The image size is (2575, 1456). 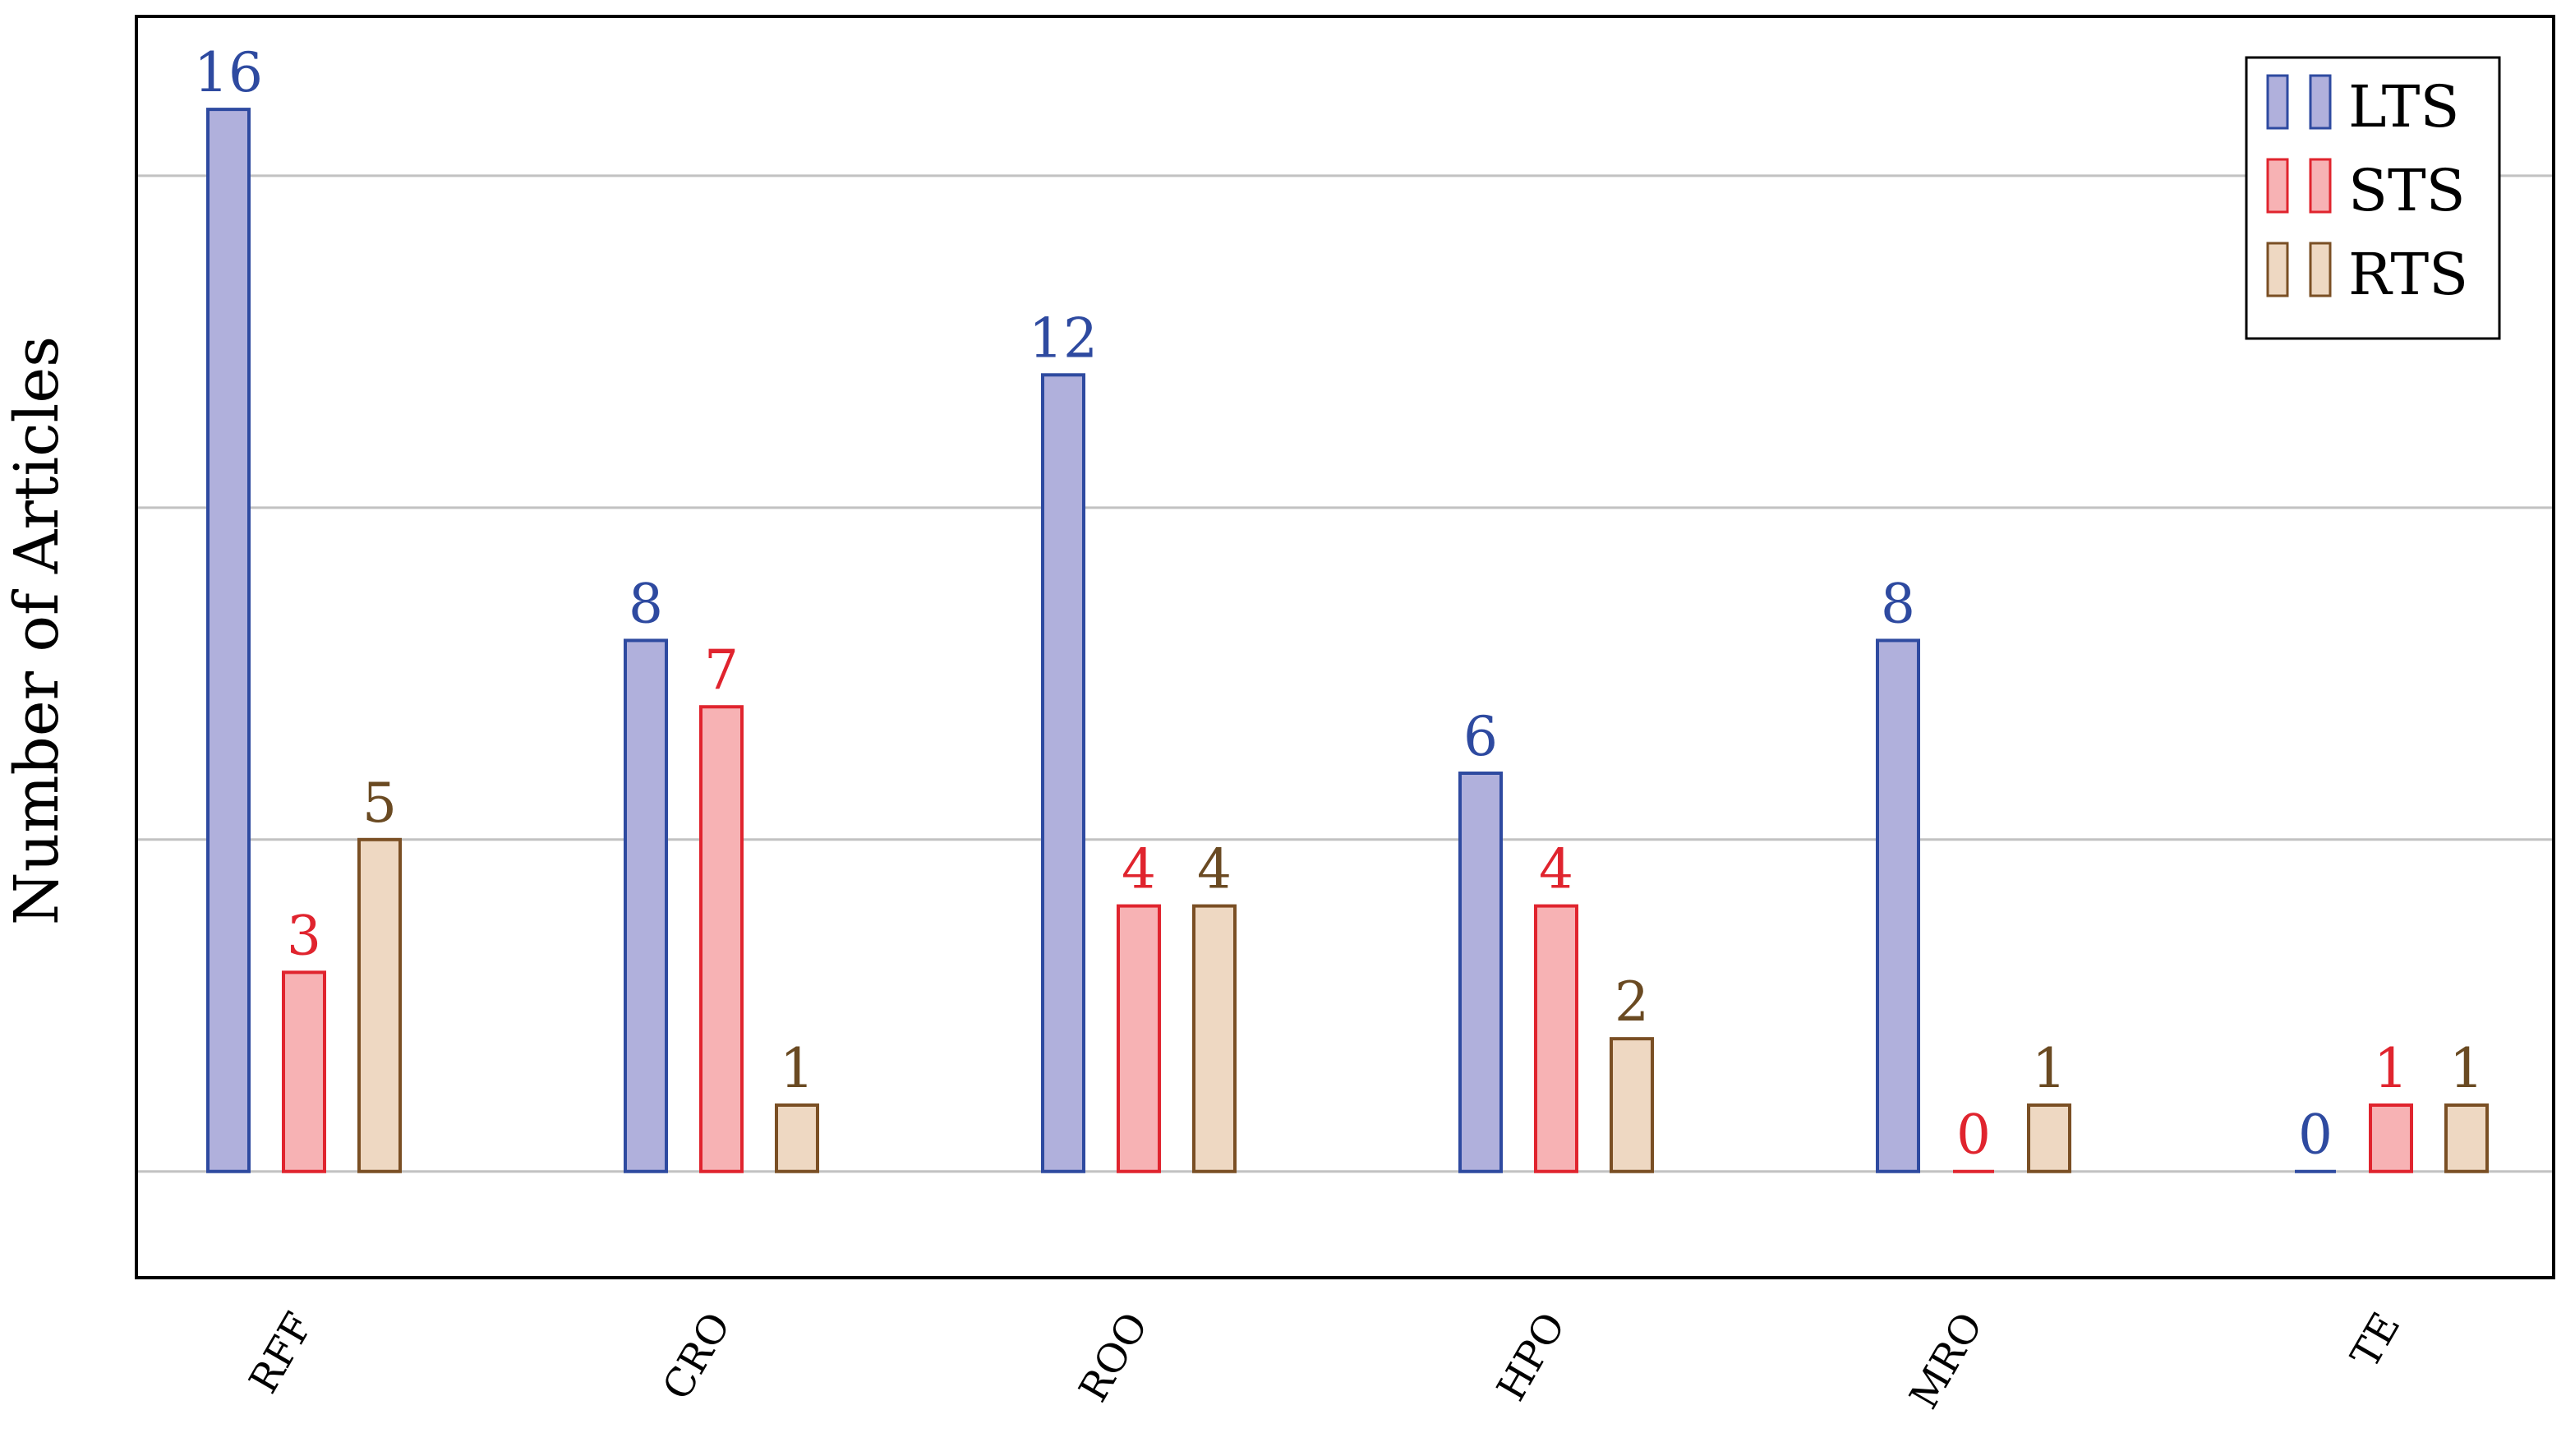 What do you see at coordinates (2466, 1138) in the screenshot?
I see `bar-rts-te` at bounding box center [2466, 1138].